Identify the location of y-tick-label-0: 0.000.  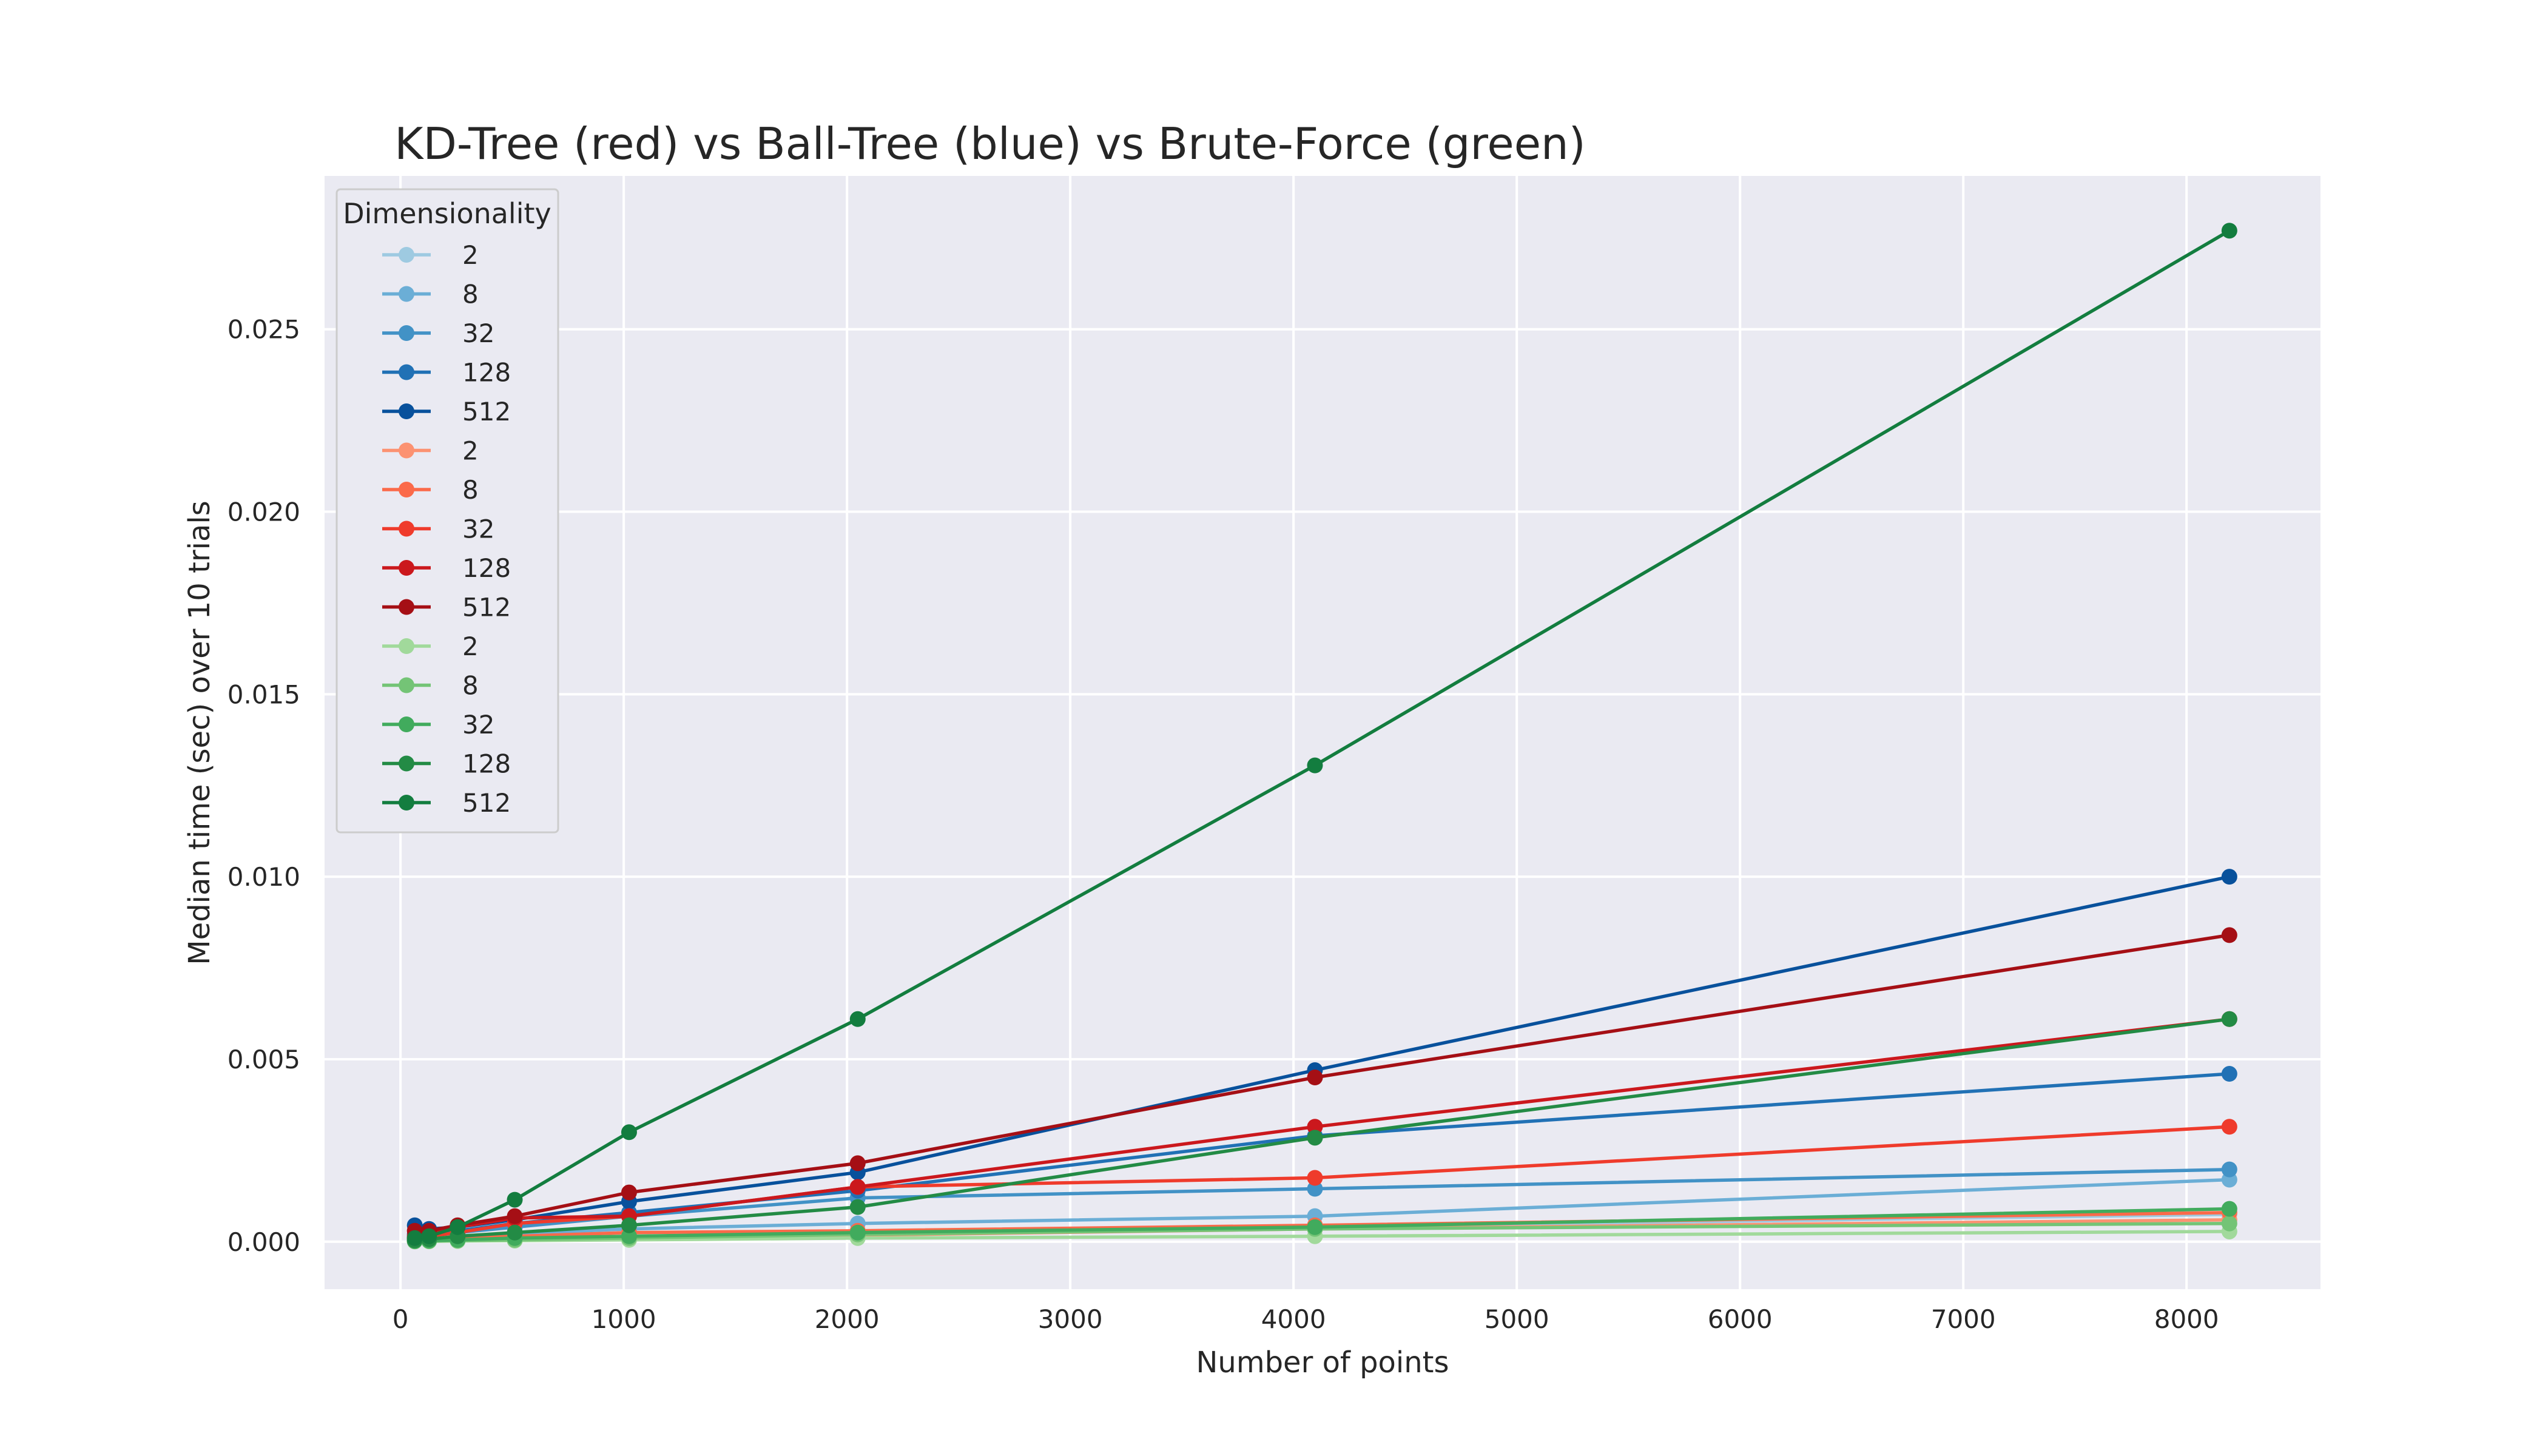
(264, 1242).